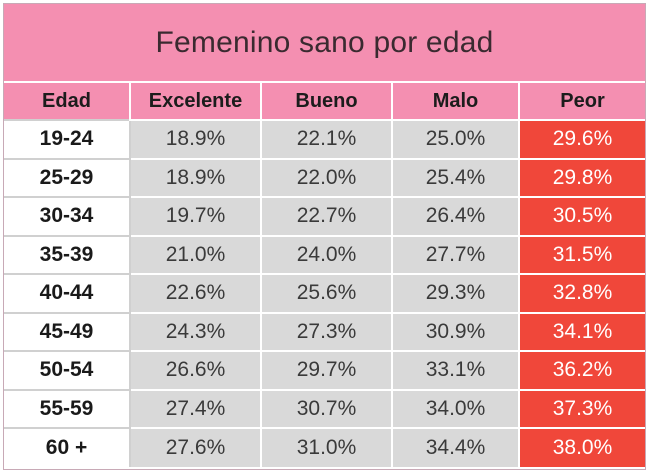 The image size is (650, 475). Describe the element at coordinates (67, 408) in the screenshot. I see `age-cell: 55-59` at that location.